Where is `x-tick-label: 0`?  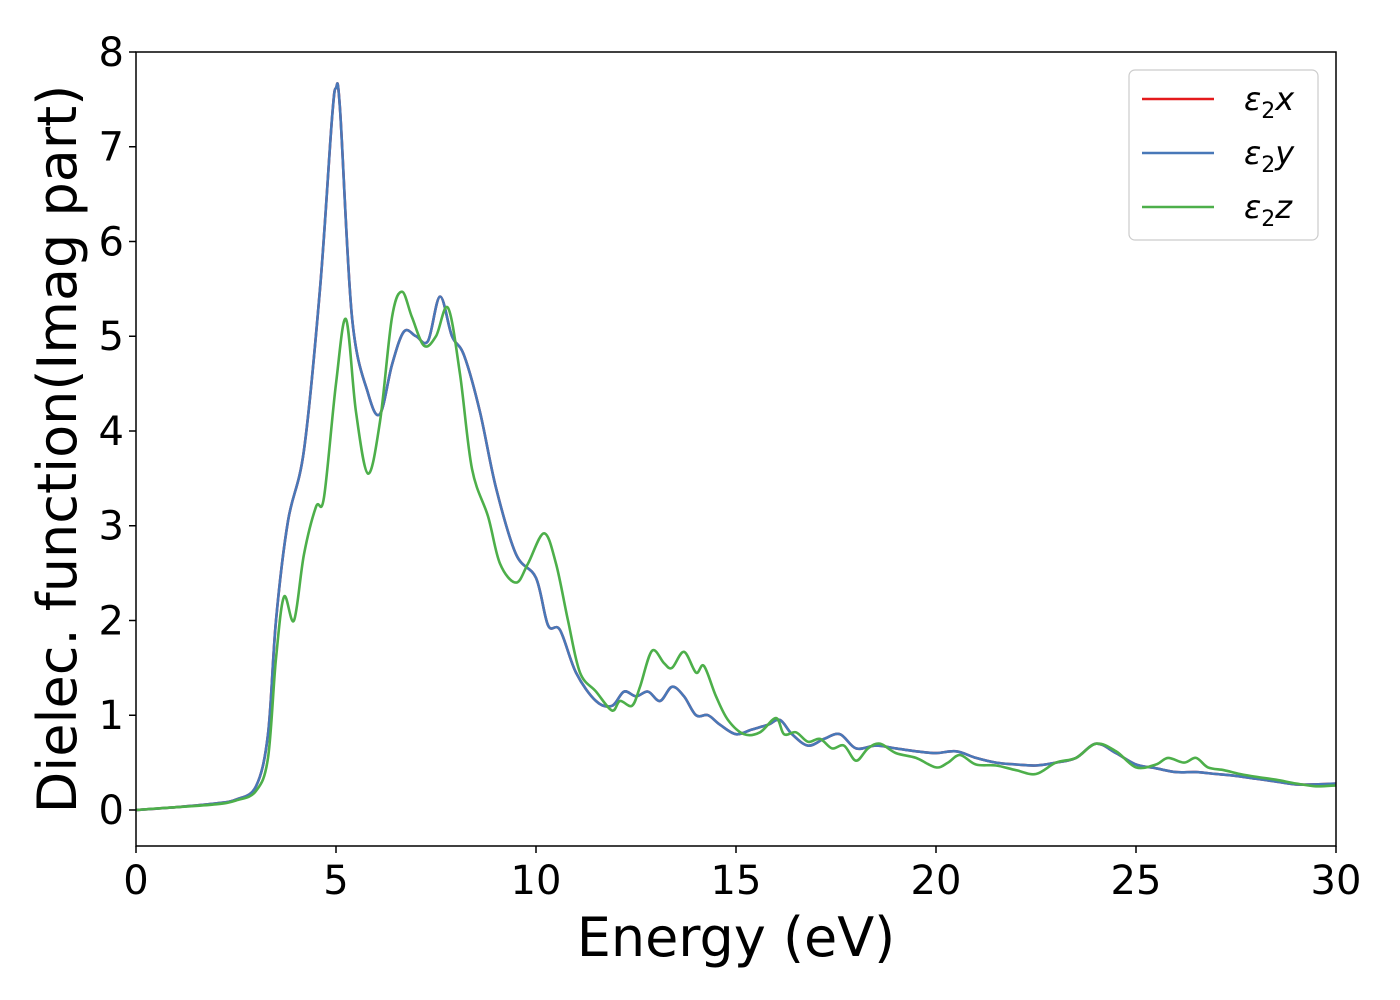
x-tick-label: 0 is located at coordinates (135, 881).